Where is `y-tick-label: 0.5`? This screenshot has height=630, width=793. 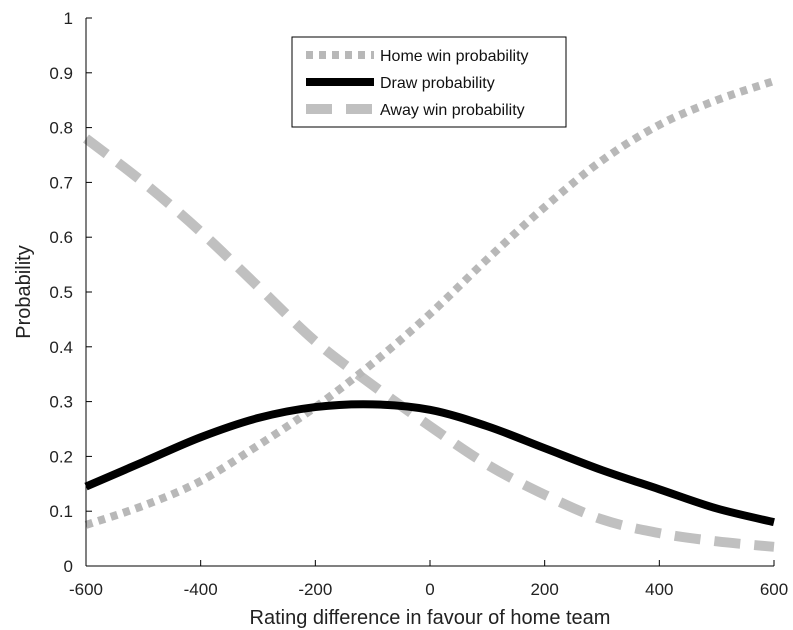 y-tick-label: 0.5 is located at coordinates (61, 292).